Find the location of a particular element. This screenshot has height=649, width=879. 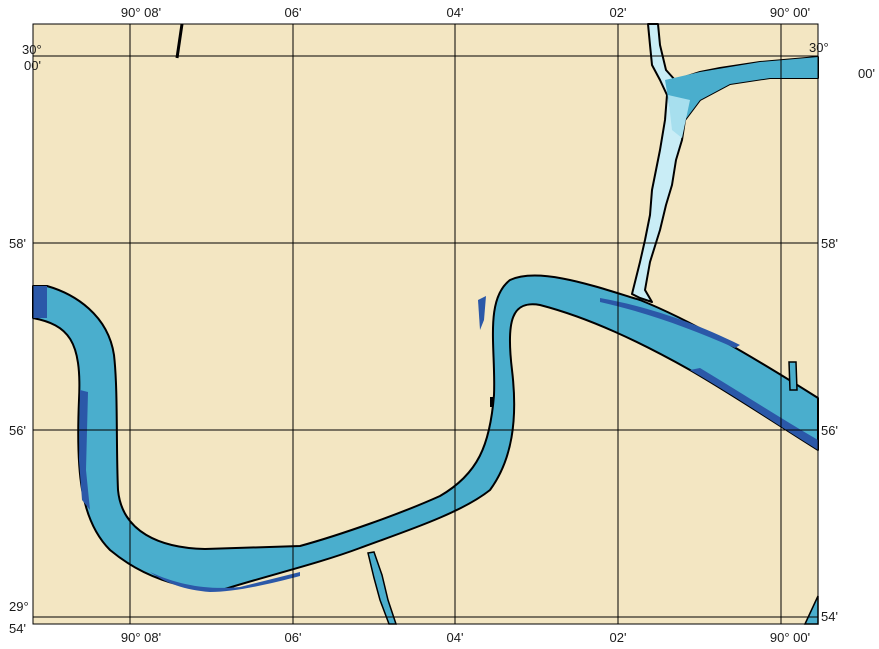

left-lat-label: 29° is located at coordinates (19, 606).